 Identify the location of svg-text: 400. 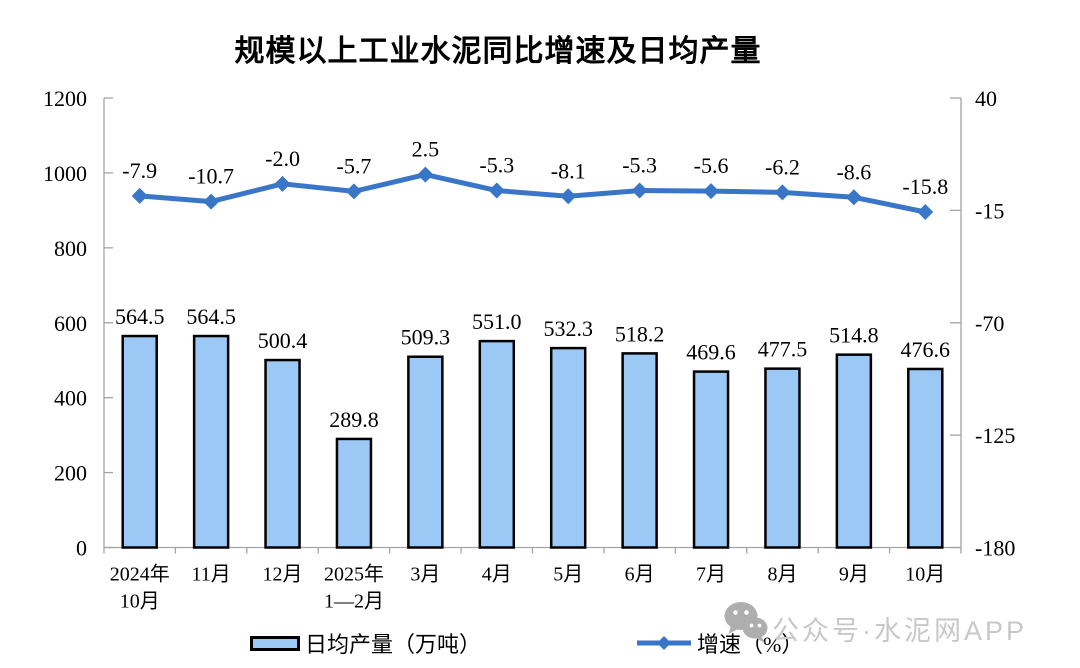
(70, 398).